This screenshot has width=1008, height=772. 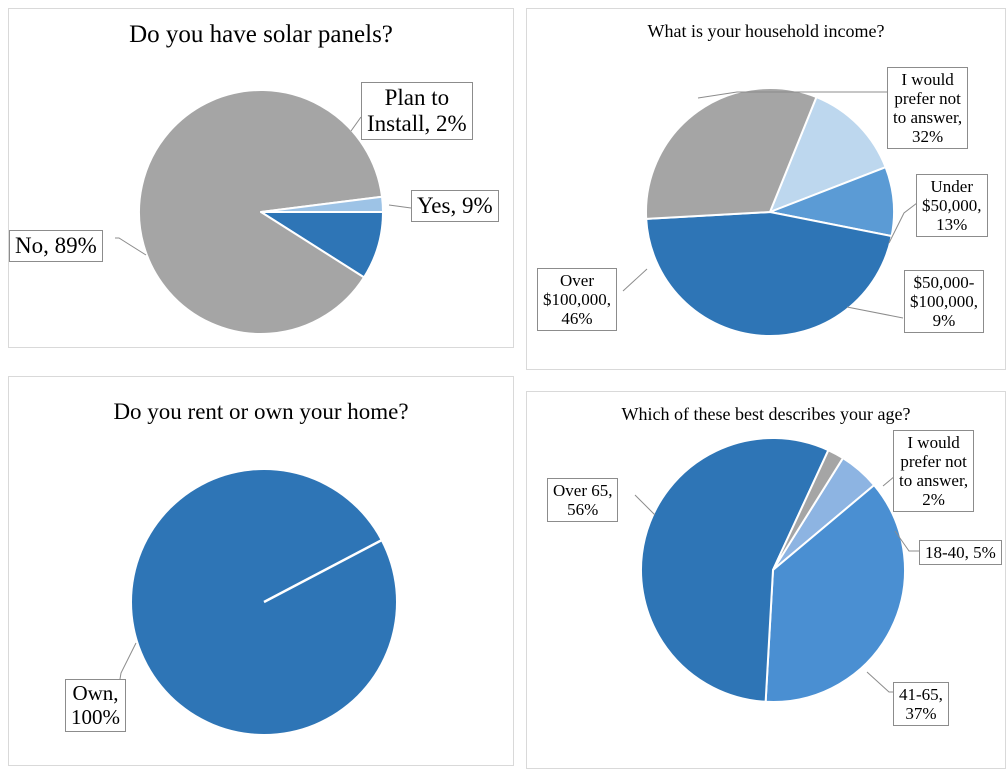 I want to click on seam-line, so click(x=323, y=571).